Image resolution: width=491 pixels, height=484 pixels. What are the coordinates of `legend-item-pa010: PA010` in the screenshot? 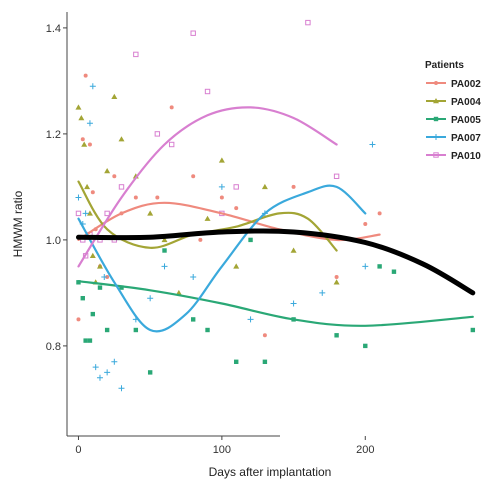 It's located at (453, 156).